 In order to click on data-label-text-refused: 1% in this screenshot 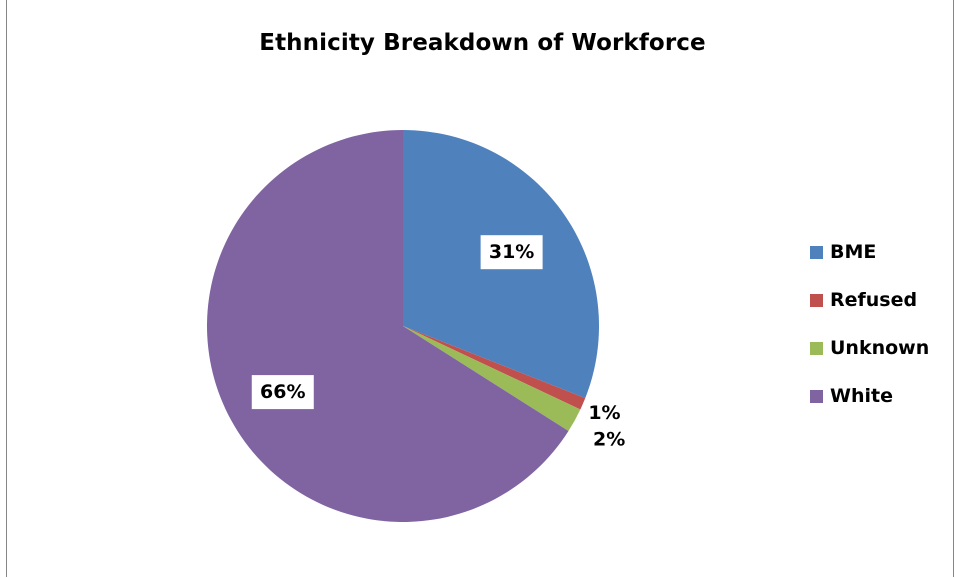, I will do `click(604, 413)`.